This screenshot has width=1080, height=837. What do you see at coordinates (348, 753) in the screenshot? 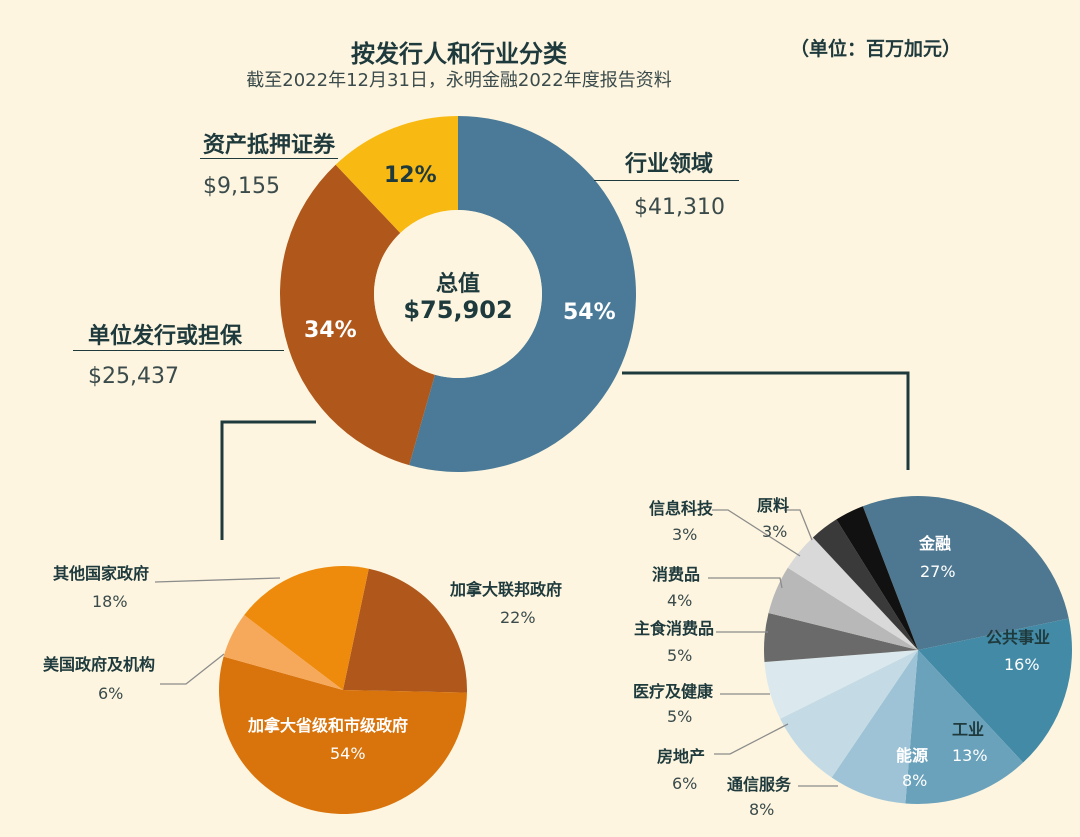
I see `slice-pct-provincial: 54%` at bounding box center [348, 753].